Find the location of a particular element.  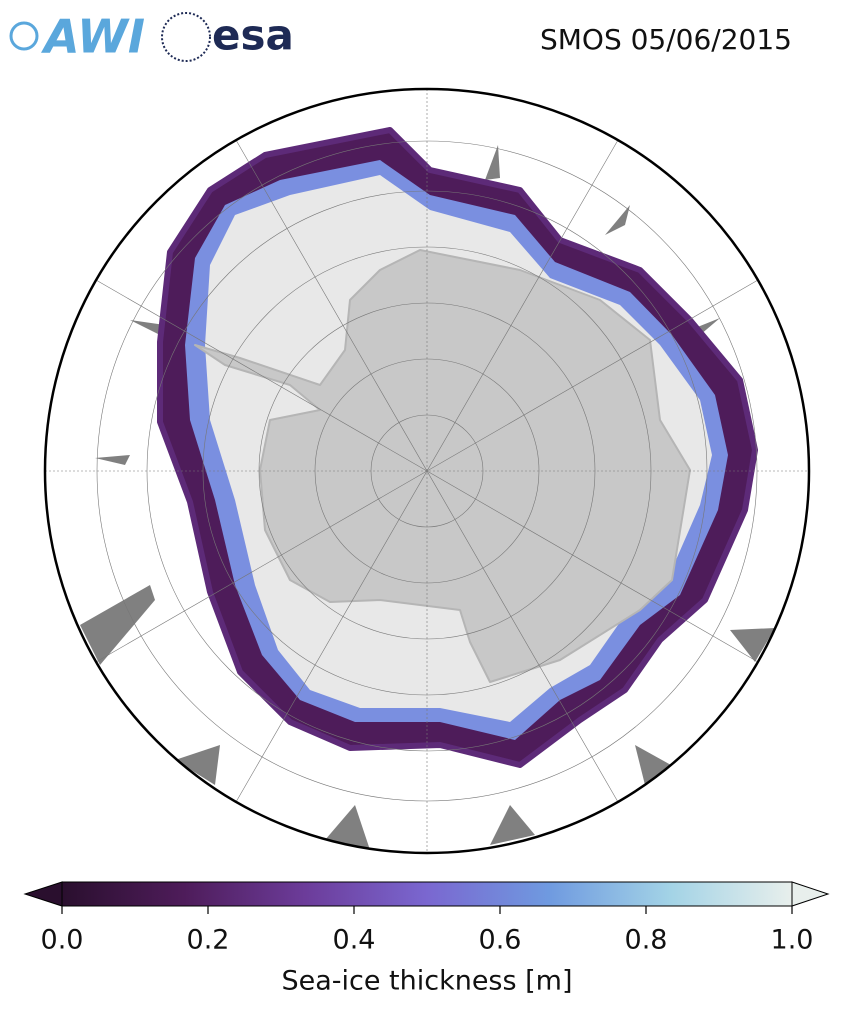

tick-label: 1.0 is located at coordinates (792, 940).